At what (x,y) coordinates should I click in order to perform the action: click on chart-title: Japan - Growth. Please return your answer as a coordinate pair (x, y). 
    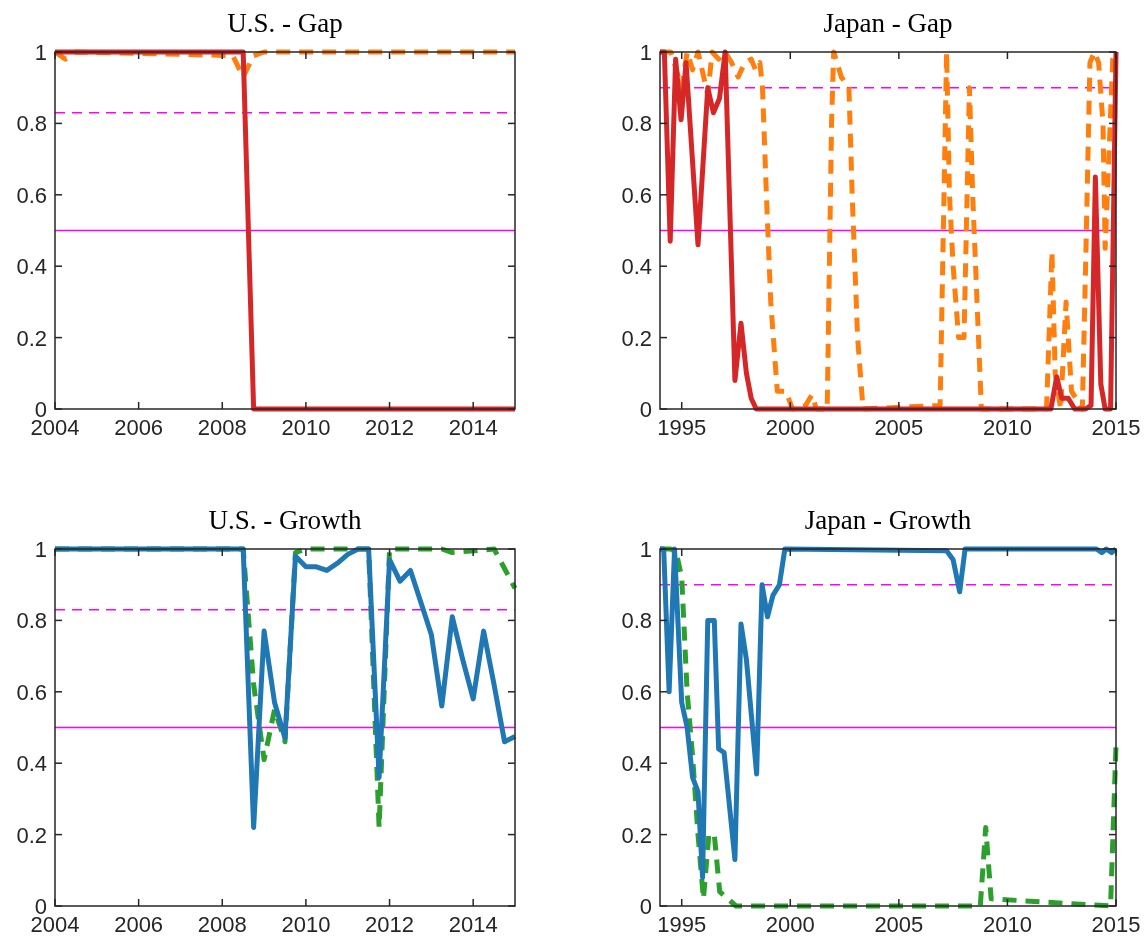
    Looking at the image, I should click on (888, 520).